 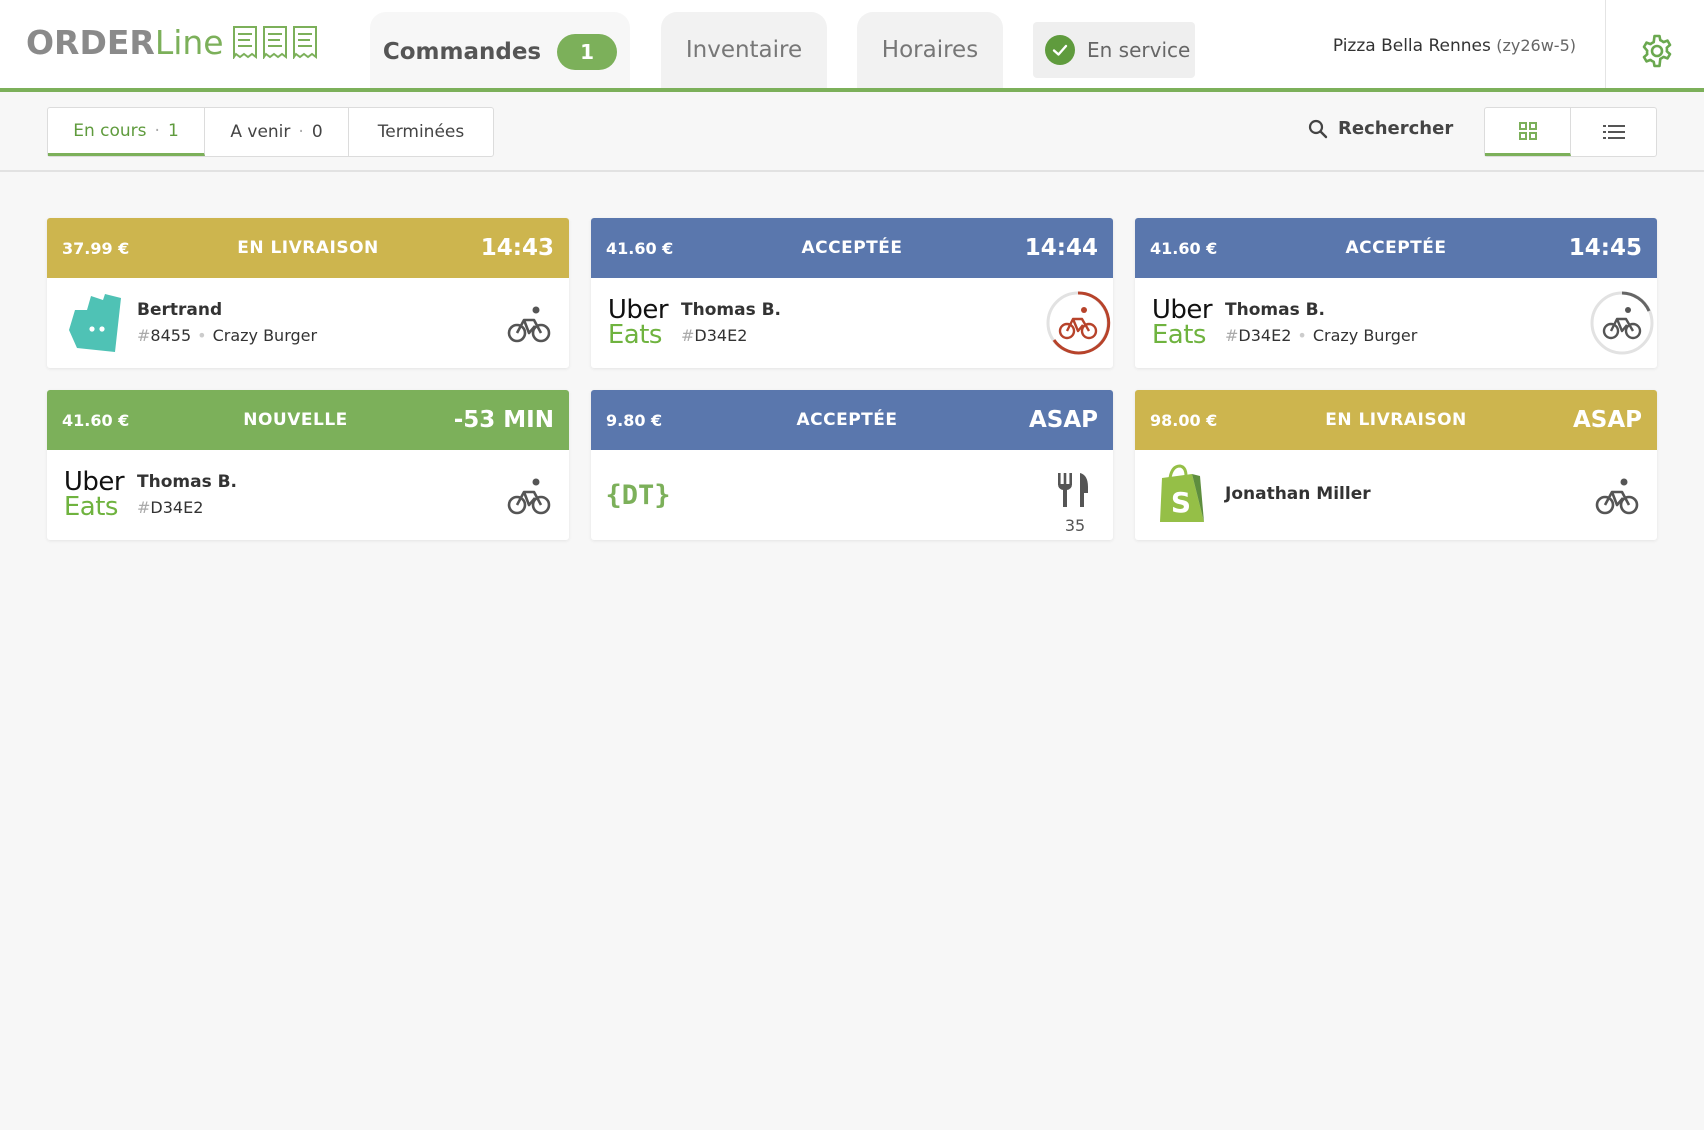 I want to click on customer-info: Bertrand #8455 • Crazy Burger, so click(x=227, y=322).